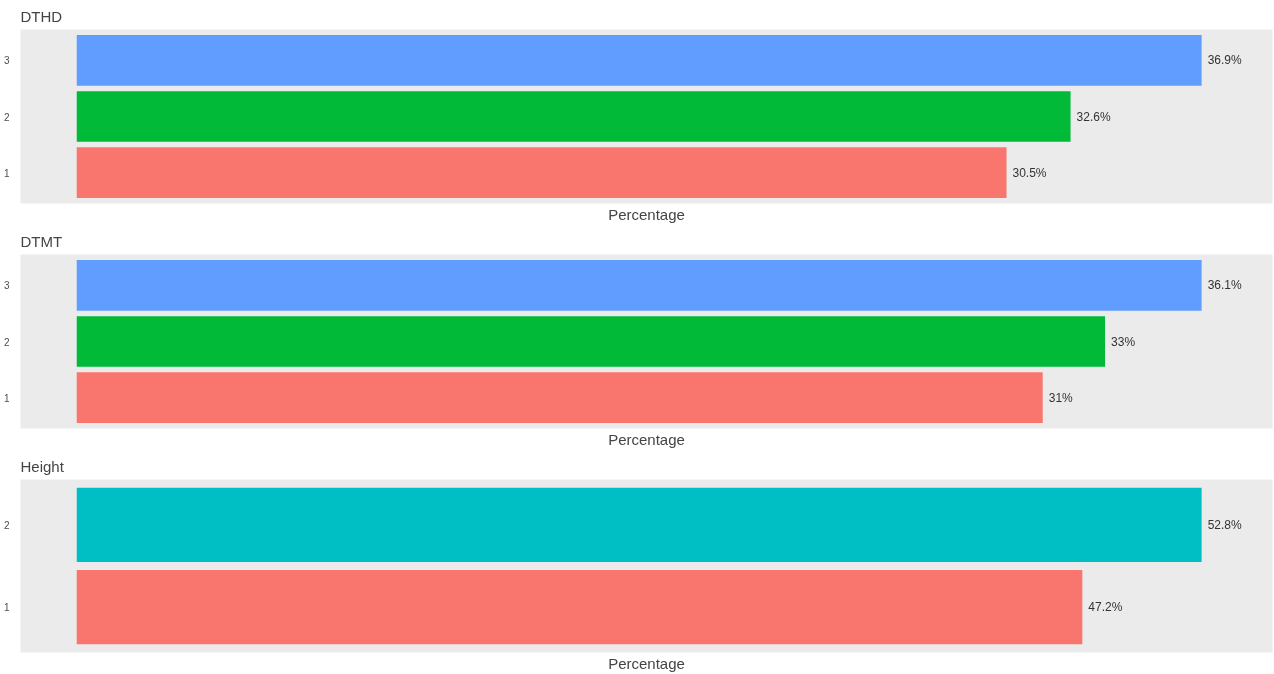 The image size is (1274, 674). Describe the element at coordinates (1029, 172) in the screenshot. I see `data-label: 30.5%` at that location.